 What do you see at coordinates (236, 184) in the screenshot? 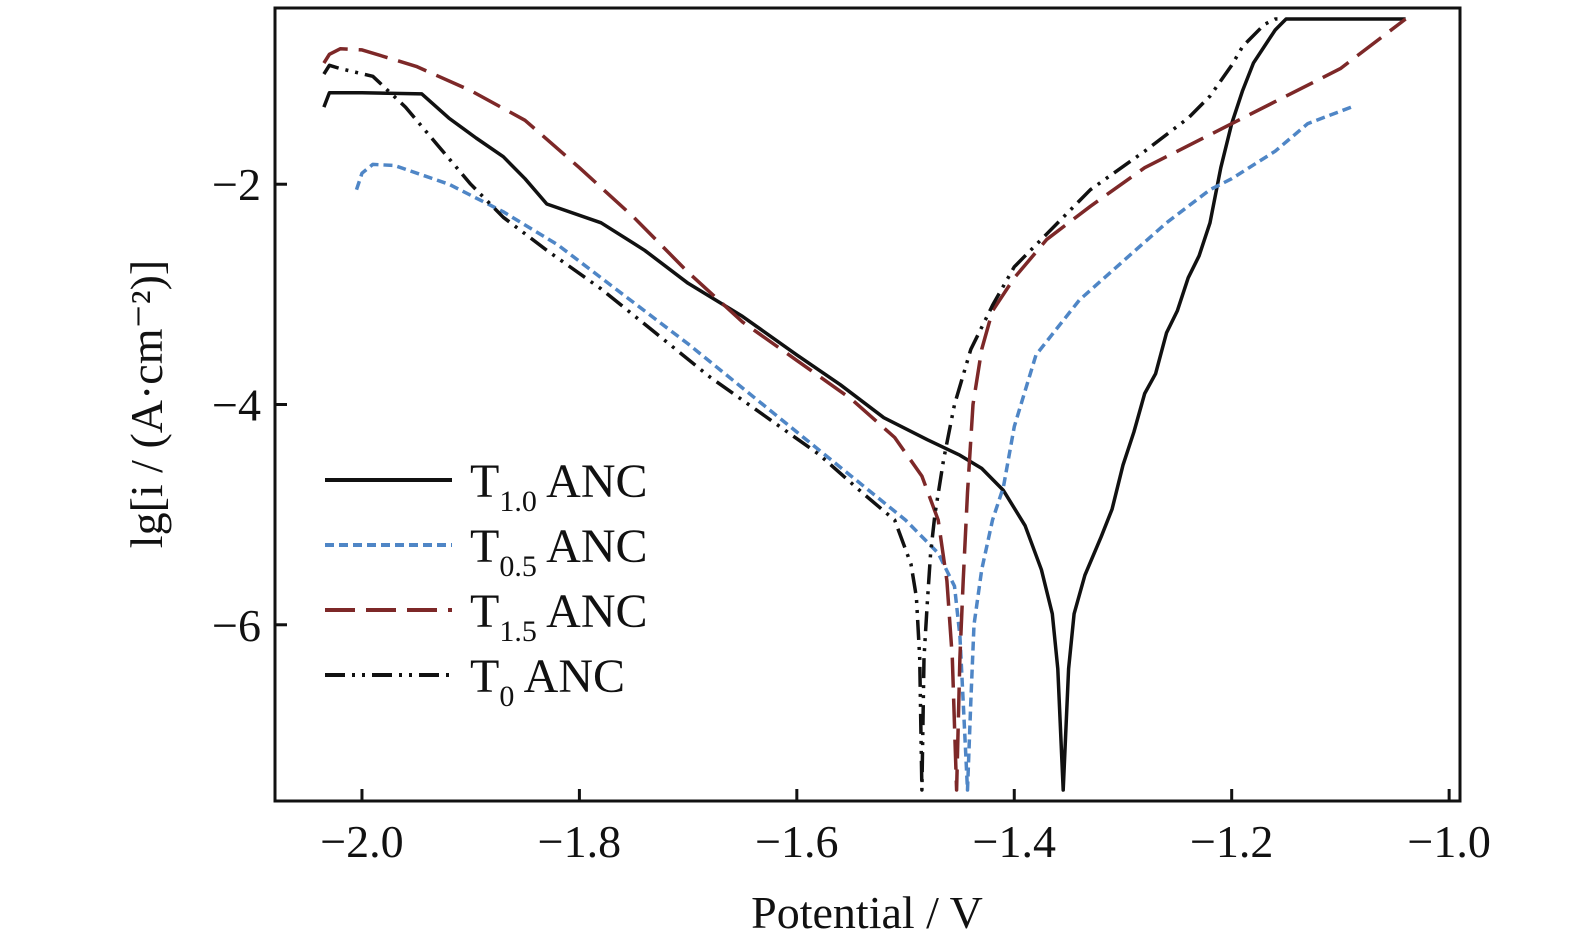
I see `y-tick-label: −2` at bounding box center [236, 184].